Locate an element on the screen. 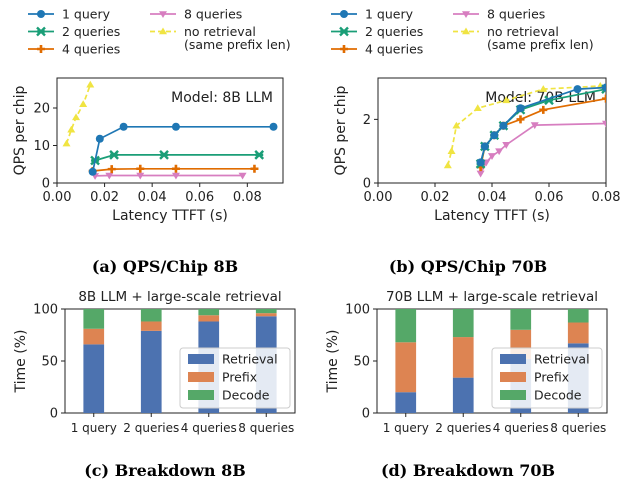  model-annotation: Model: 8B LLM is located at coordinates (222, 98).